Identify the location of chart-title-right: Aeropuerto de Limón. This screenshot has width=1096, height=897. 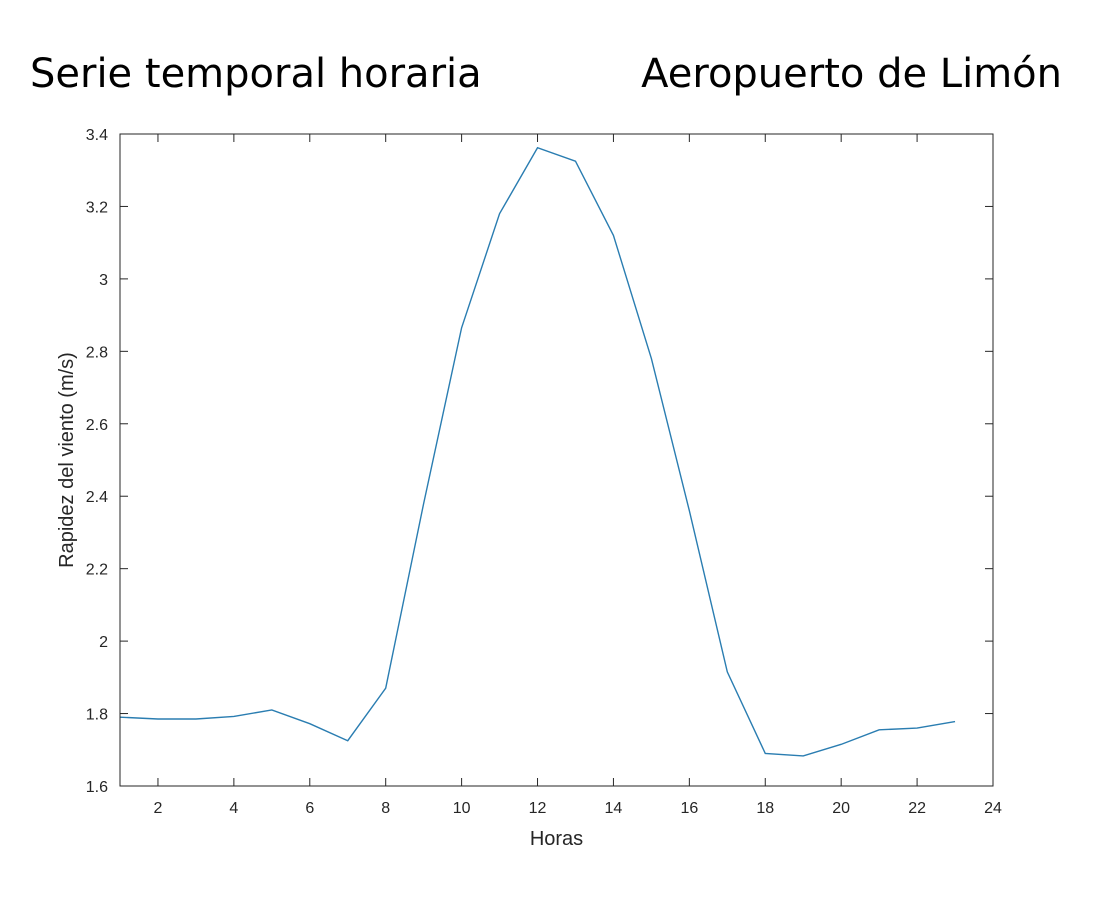
(851, 74).